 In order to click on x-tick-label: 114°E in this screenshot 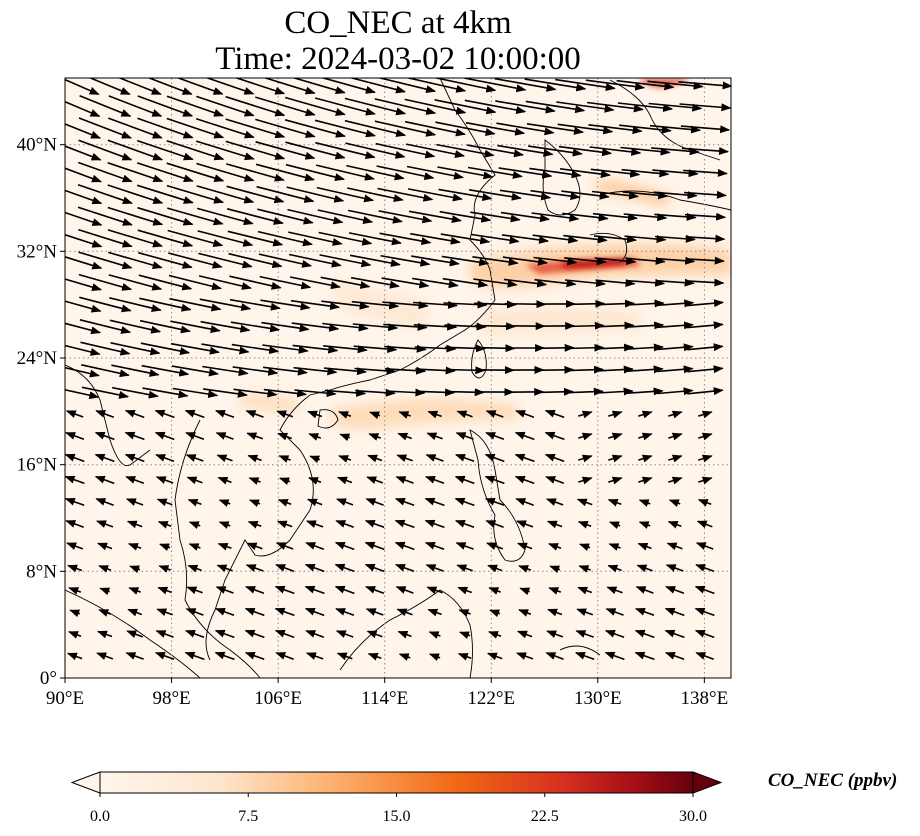, I will do `click(384, 698)`.